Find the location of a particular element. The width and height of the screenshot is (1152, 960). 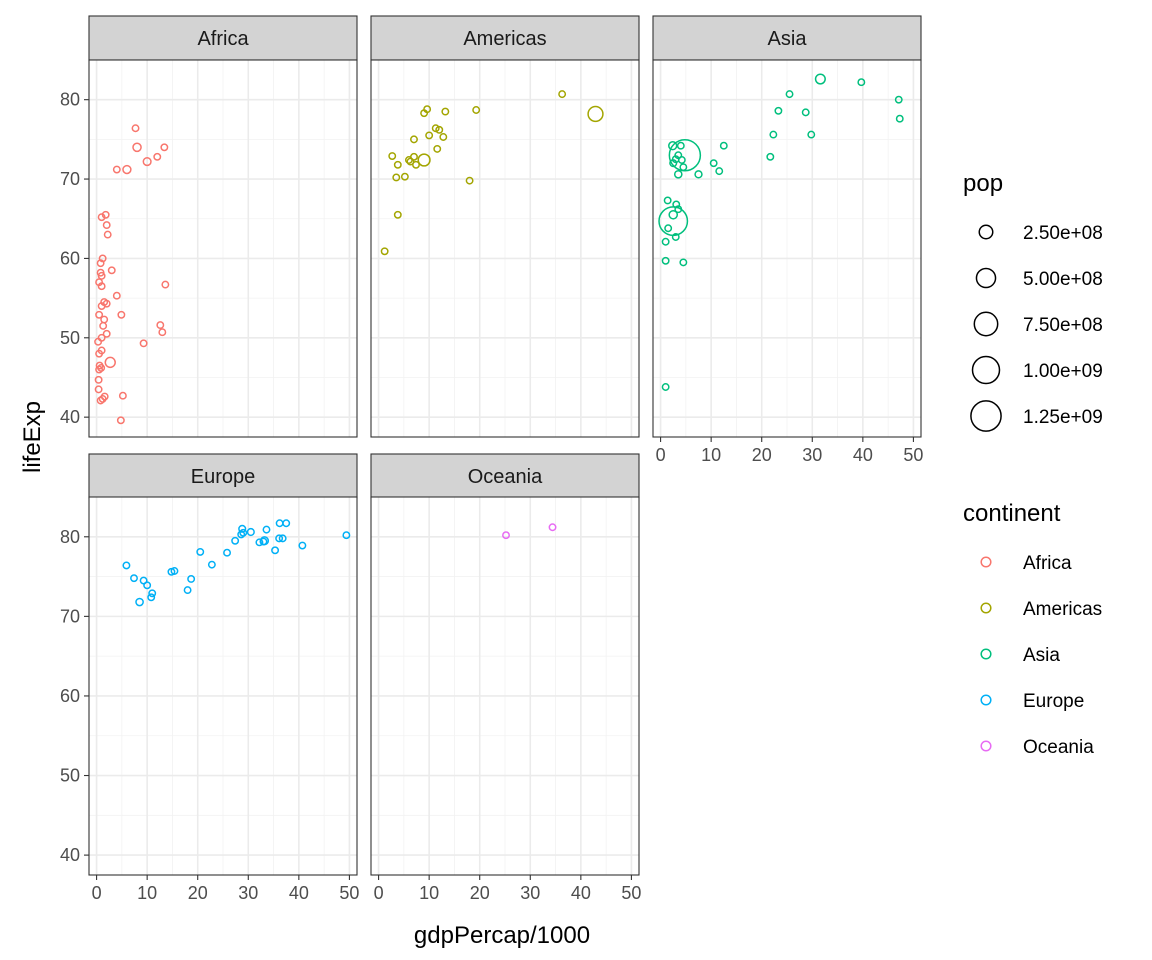

strip-americas is located at coordinates (505, 38).